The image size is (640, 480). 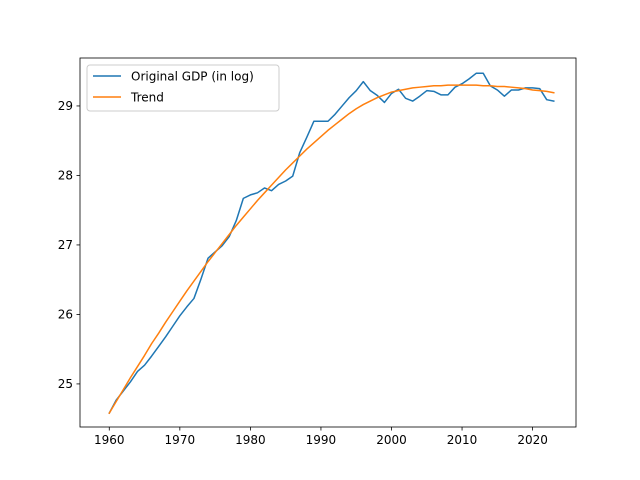 What do you see at coordinates (65, 245) in the screenshot?
I see `y-tick-label: 27` at bounding box center [65, 245].